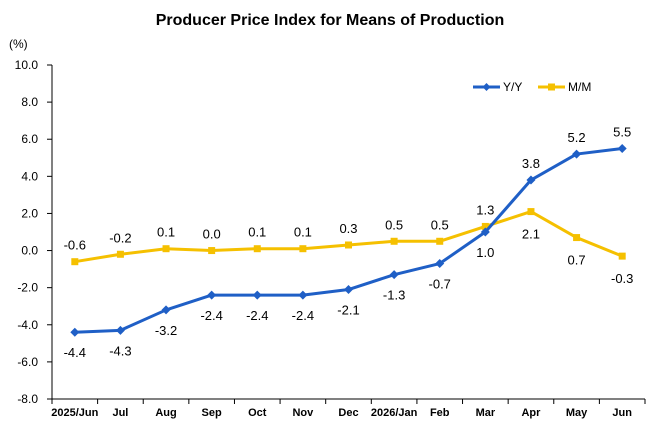 Image resolution: width=660 pixels, height=440 pixels. Describe the element at coordinates (120, 413) in the screenshot. I see `x-tick-label: Jul` at that location.